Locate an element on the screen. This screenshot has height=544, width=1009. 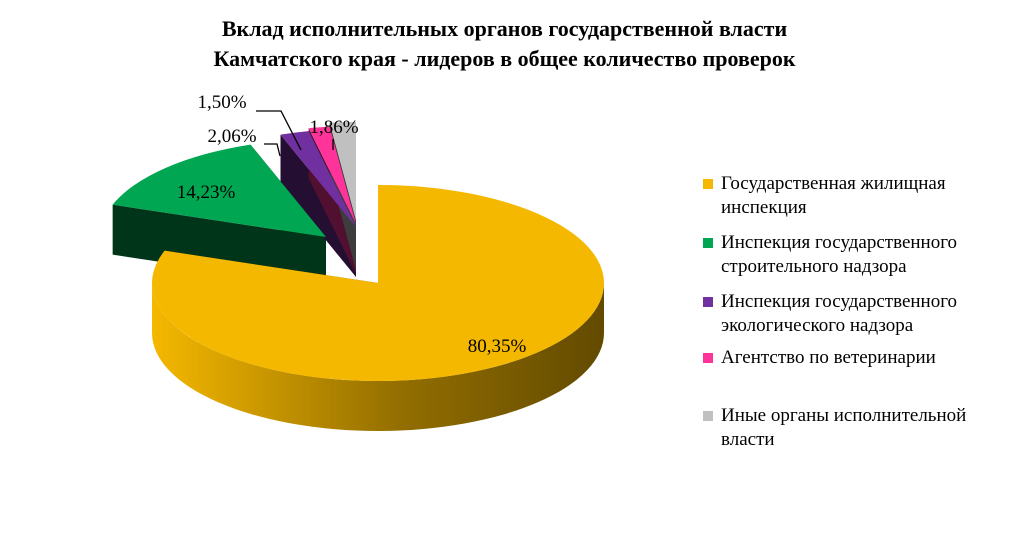
legend-swatch-construction-supervision is located at coordinates (708, 243).